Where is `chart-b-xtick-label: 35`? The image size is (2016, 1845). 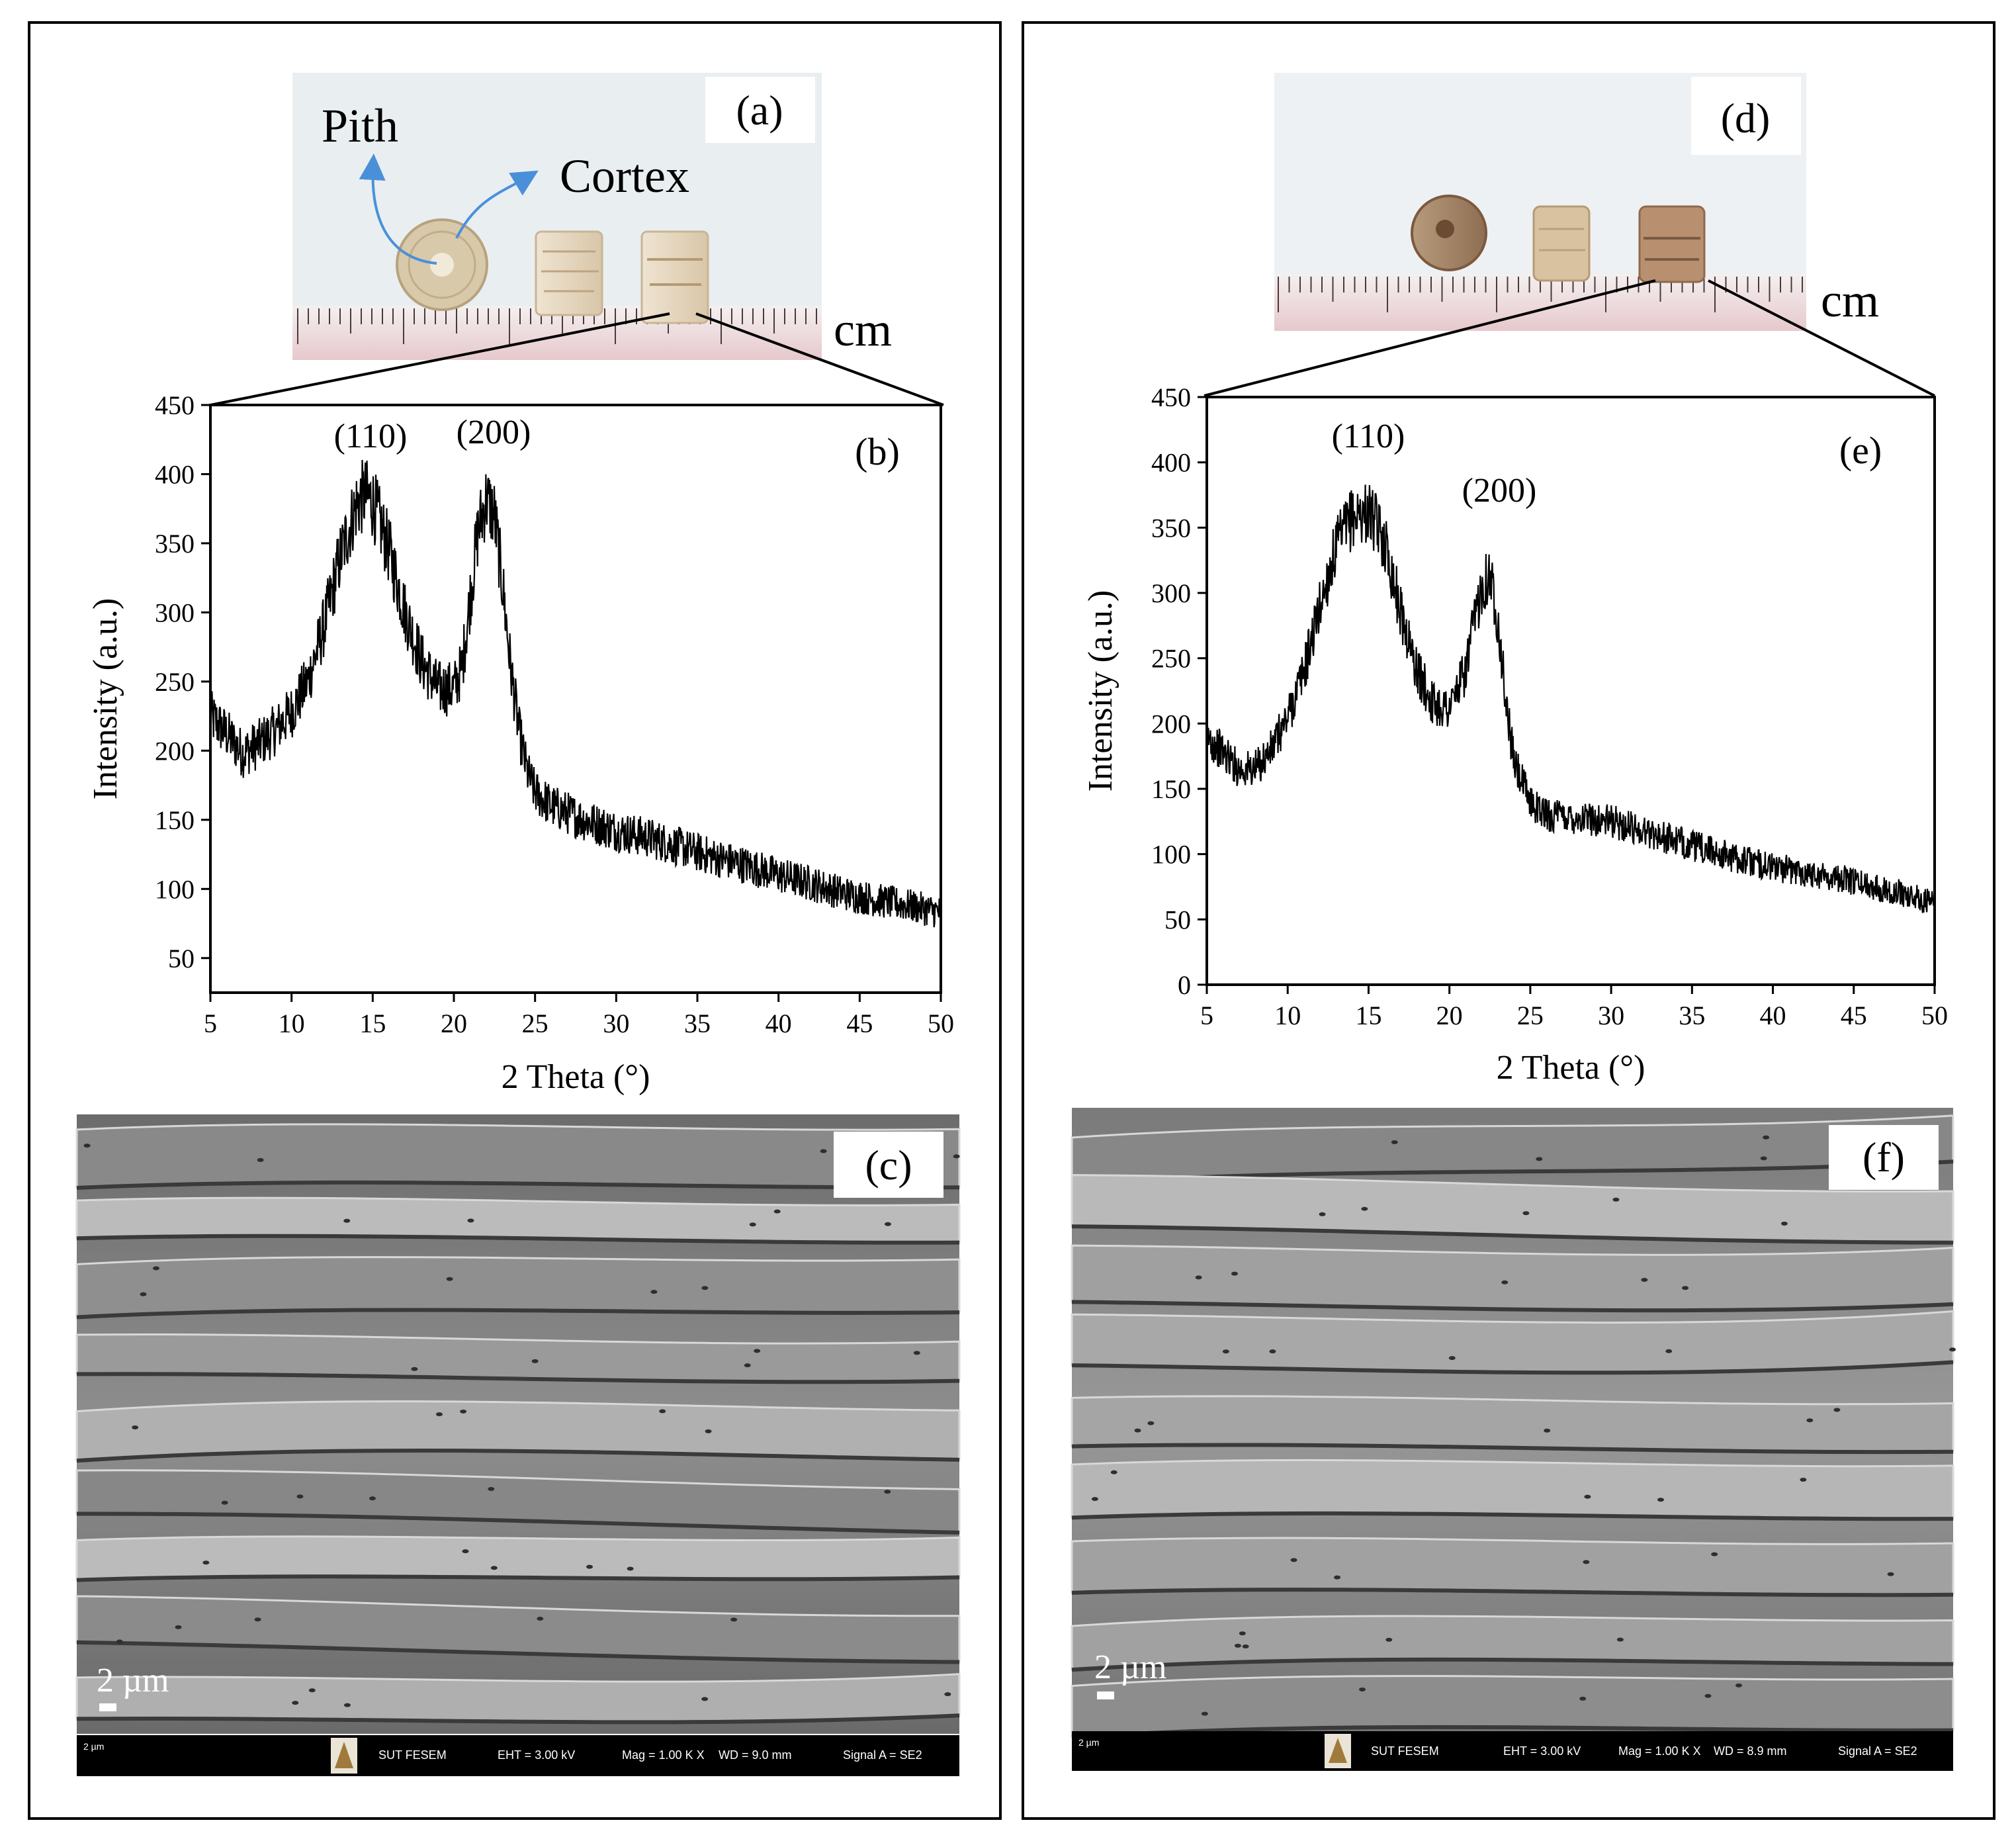
chart-b-xtick-label: 35 is located at coordinates (698, 1023).